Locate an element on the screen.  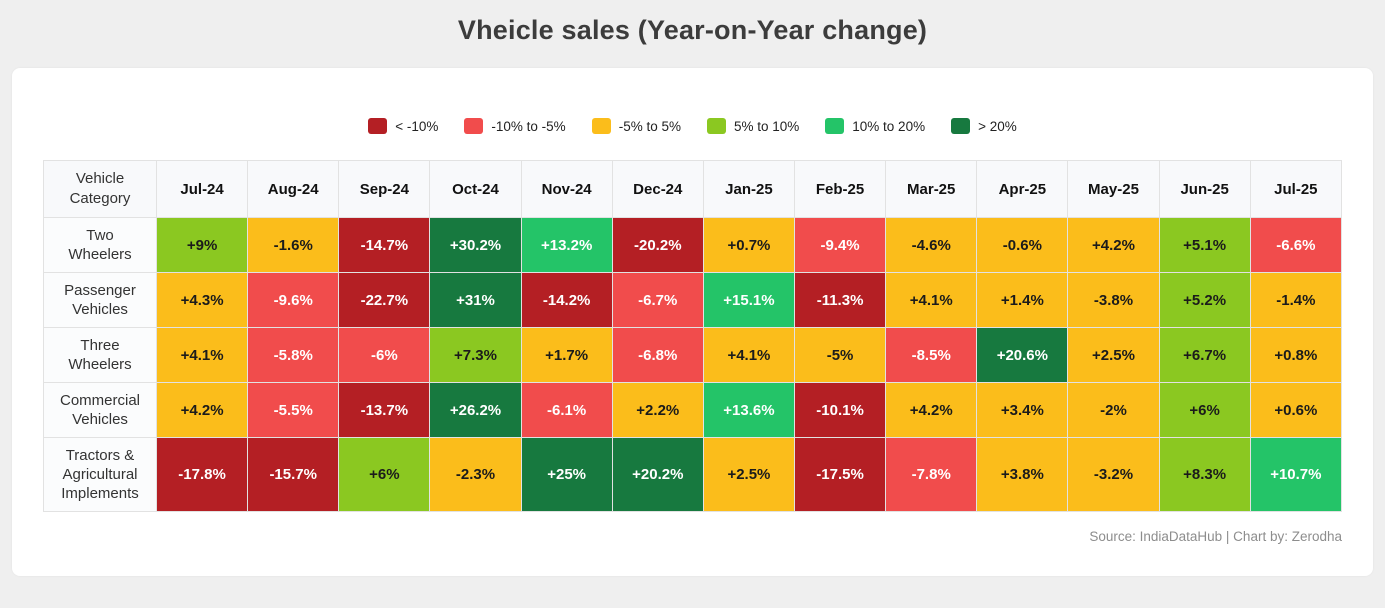
heatmap-cell: +3.8% is located at coordinates (1022, 474).